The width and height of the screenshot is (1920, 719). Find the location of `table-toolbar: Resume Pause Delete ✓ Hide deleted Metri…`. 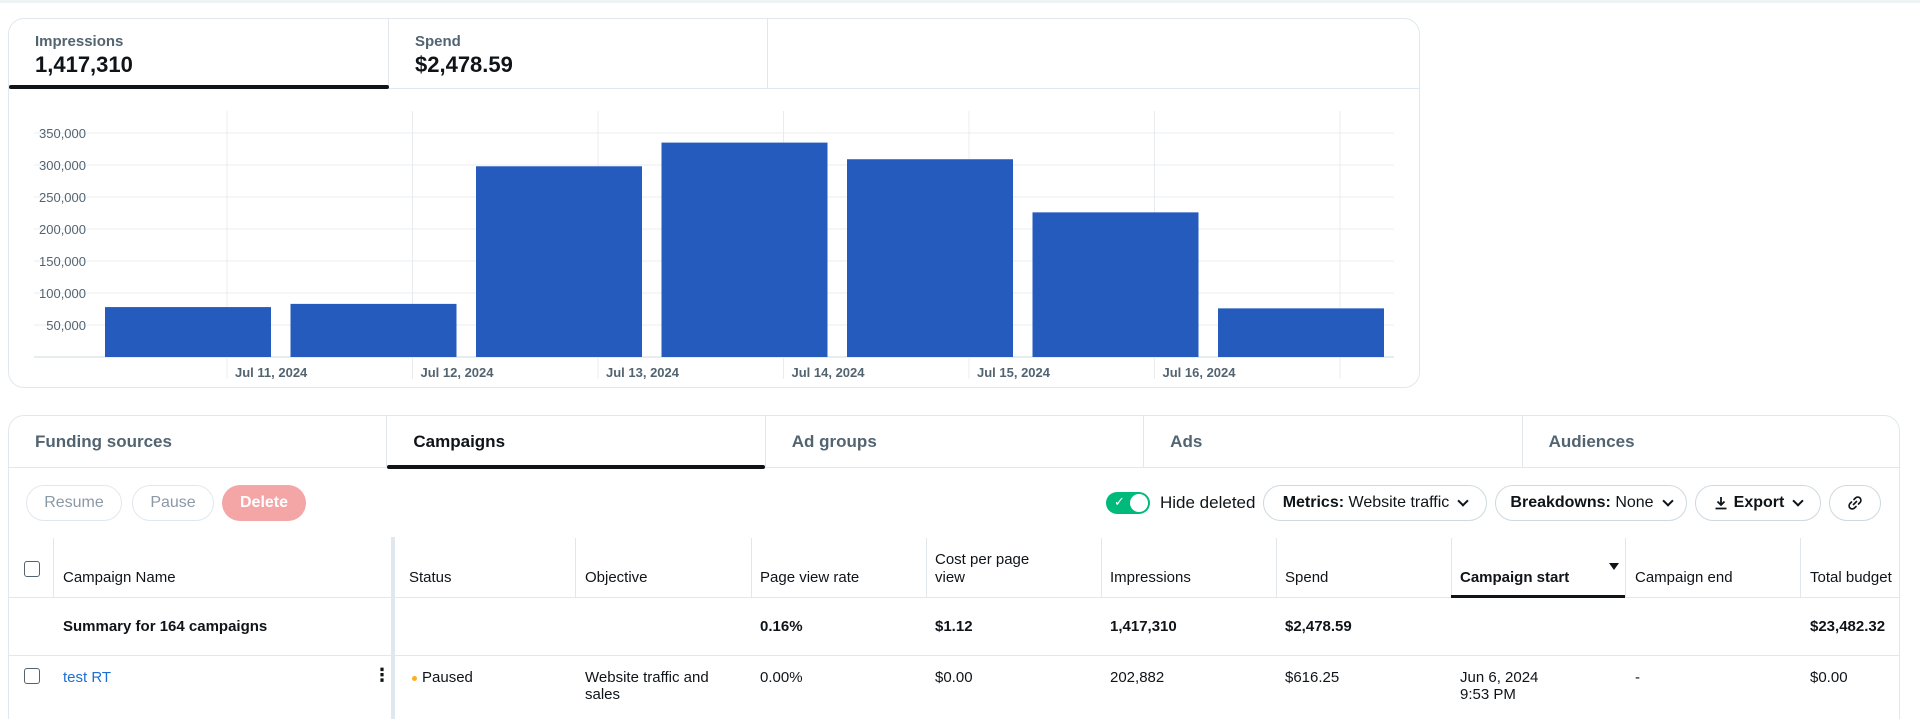

table-toolbar: Resume Pause Delete ✓ Hide deleted Metri… is located at coordinates (954, 503).